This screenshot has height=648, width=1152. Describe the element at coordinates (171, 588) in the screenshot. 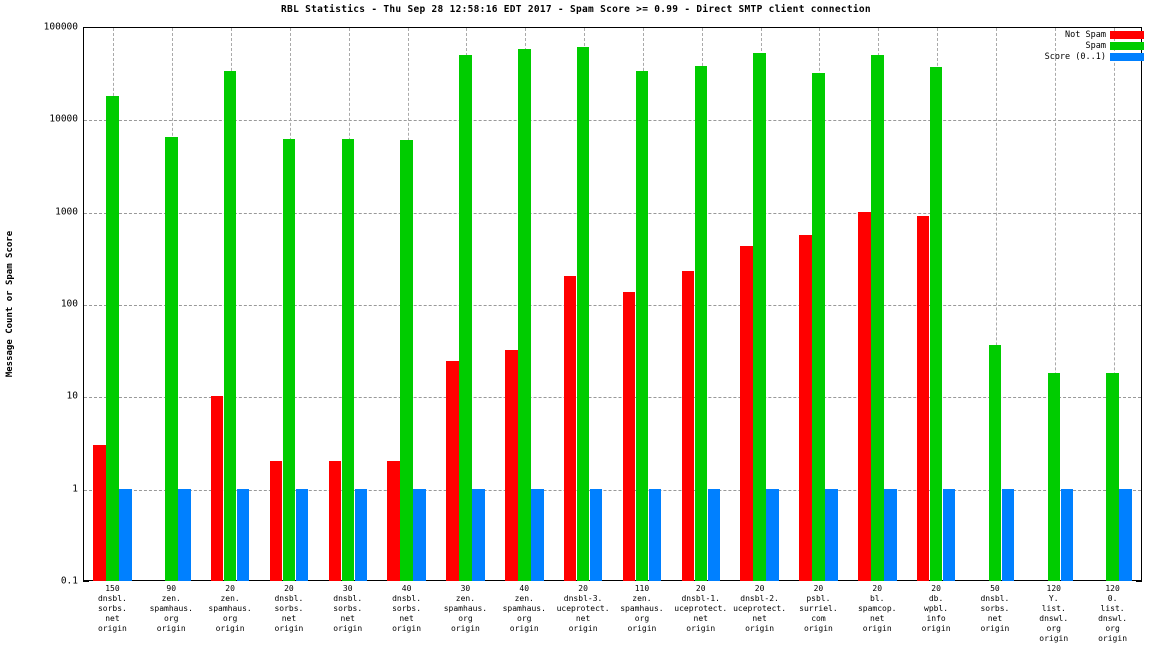

I see `x-tick-label-line: 90` at that location.